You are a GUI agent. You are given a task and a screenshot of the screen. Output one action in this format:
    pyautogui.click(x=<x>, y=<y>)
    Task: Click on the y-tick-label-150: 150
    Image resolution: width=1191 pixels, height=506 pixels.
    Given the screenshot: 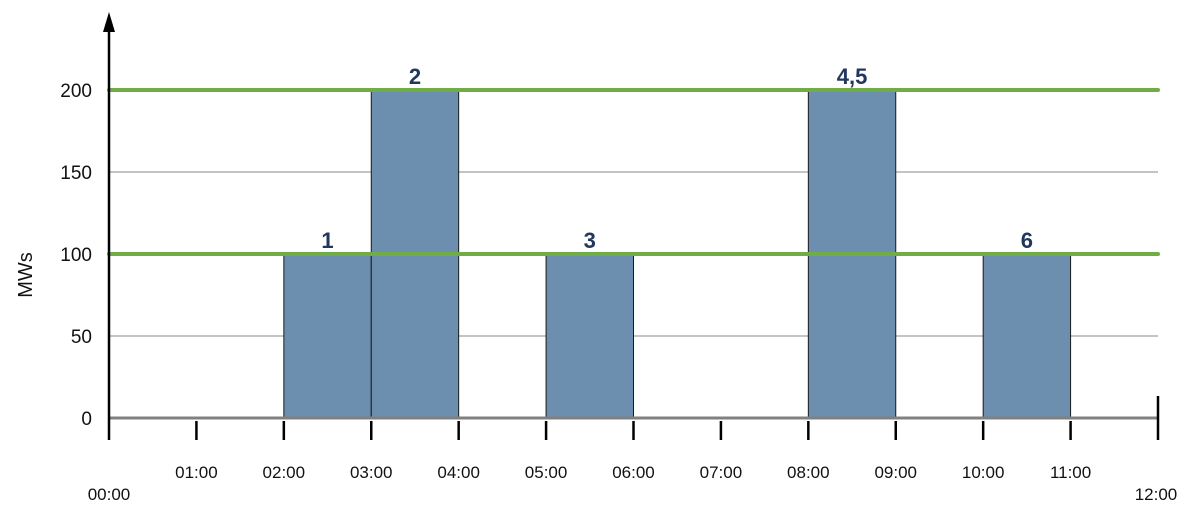 What is the action you would take?
    pyautogui.click(x=76, y=173)
    